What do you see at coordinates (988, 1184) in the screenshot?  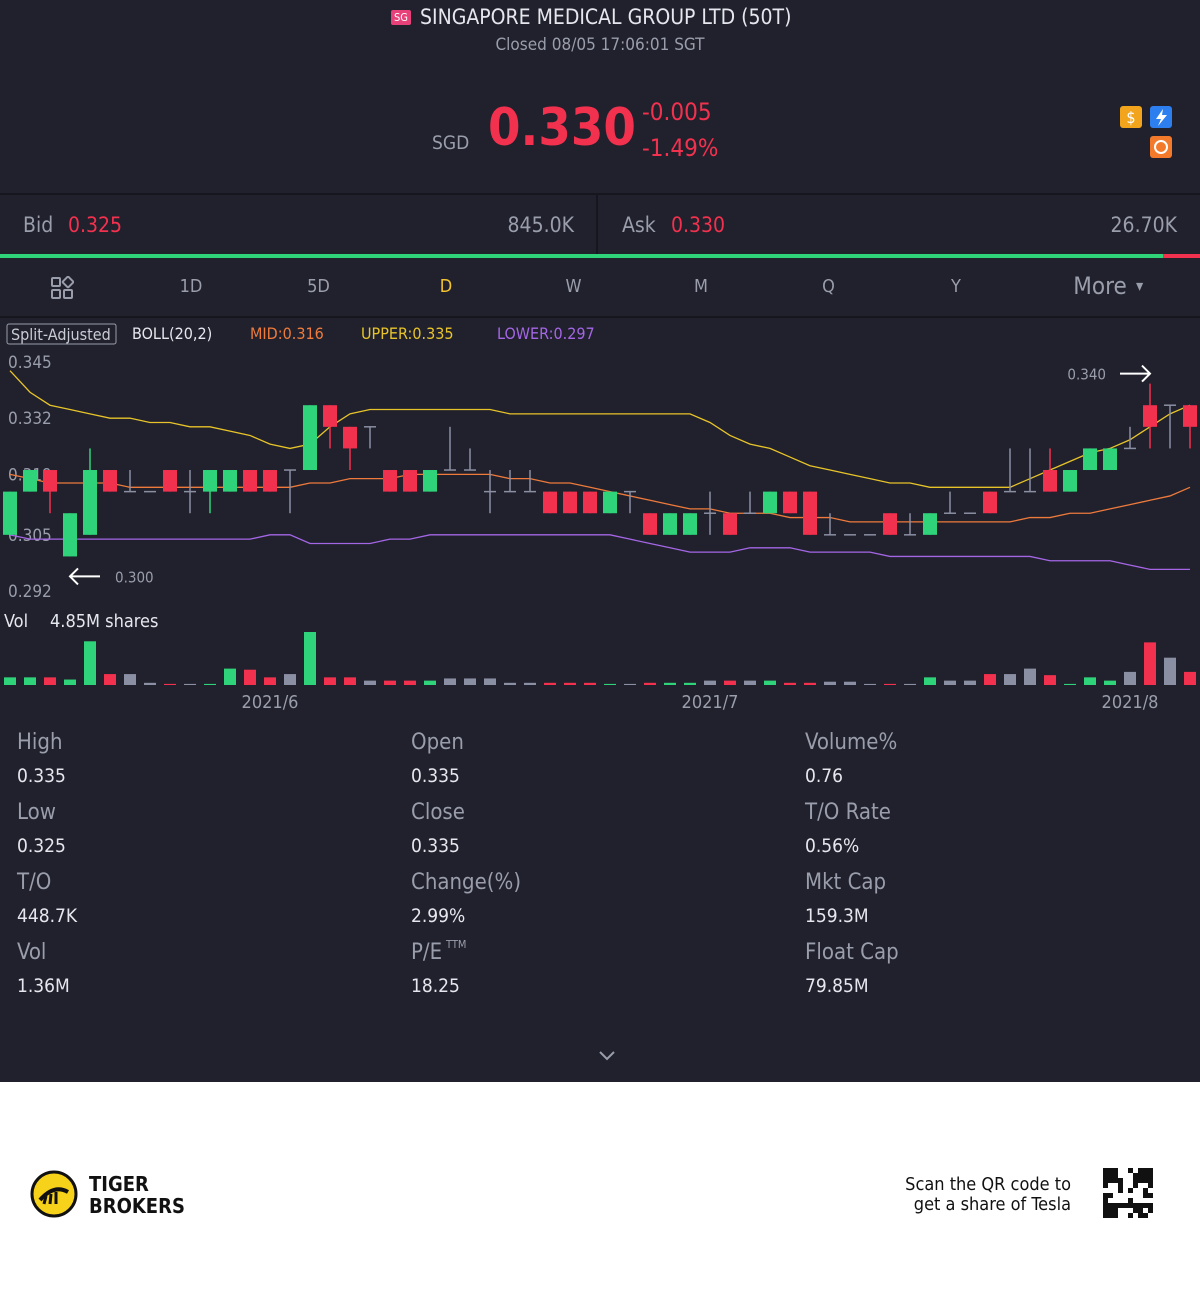 I see `promo-text: Scan the QR code to` at bounding box center [988, 1184].